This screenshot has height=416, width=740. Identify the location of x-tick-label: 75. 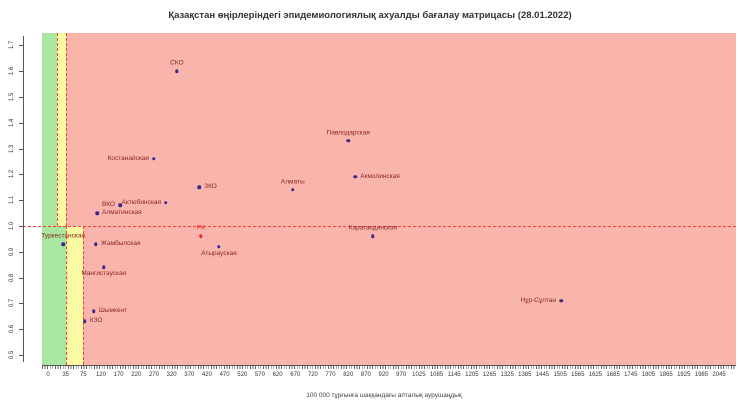
(83, 375).